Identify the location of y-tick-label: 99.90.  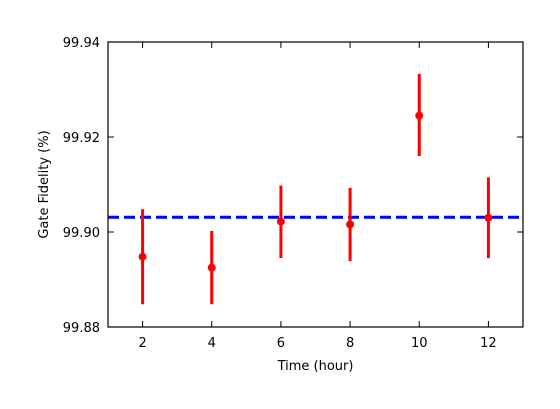
(81, 233).